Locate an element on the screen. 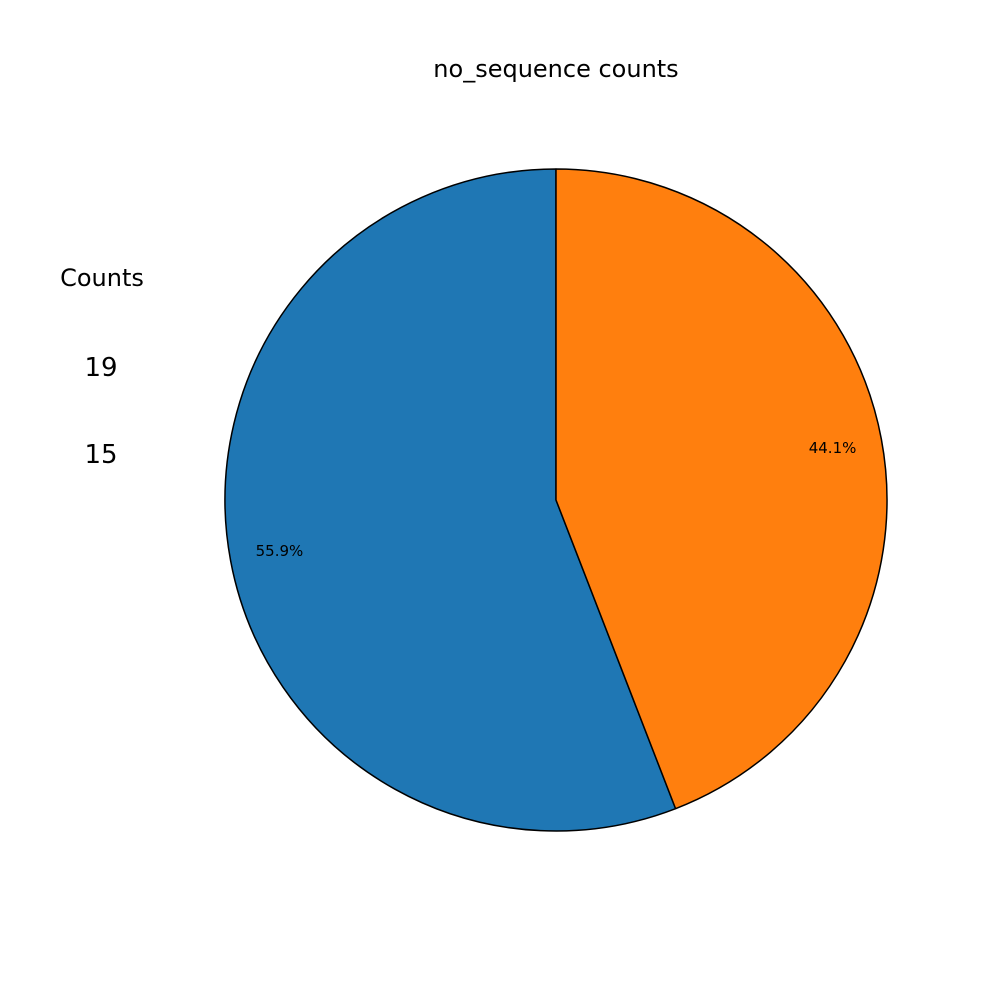 This screenshot has width=1000, height=1000. slice-percent-label: 55.9% is located at coordinates (280, 551).